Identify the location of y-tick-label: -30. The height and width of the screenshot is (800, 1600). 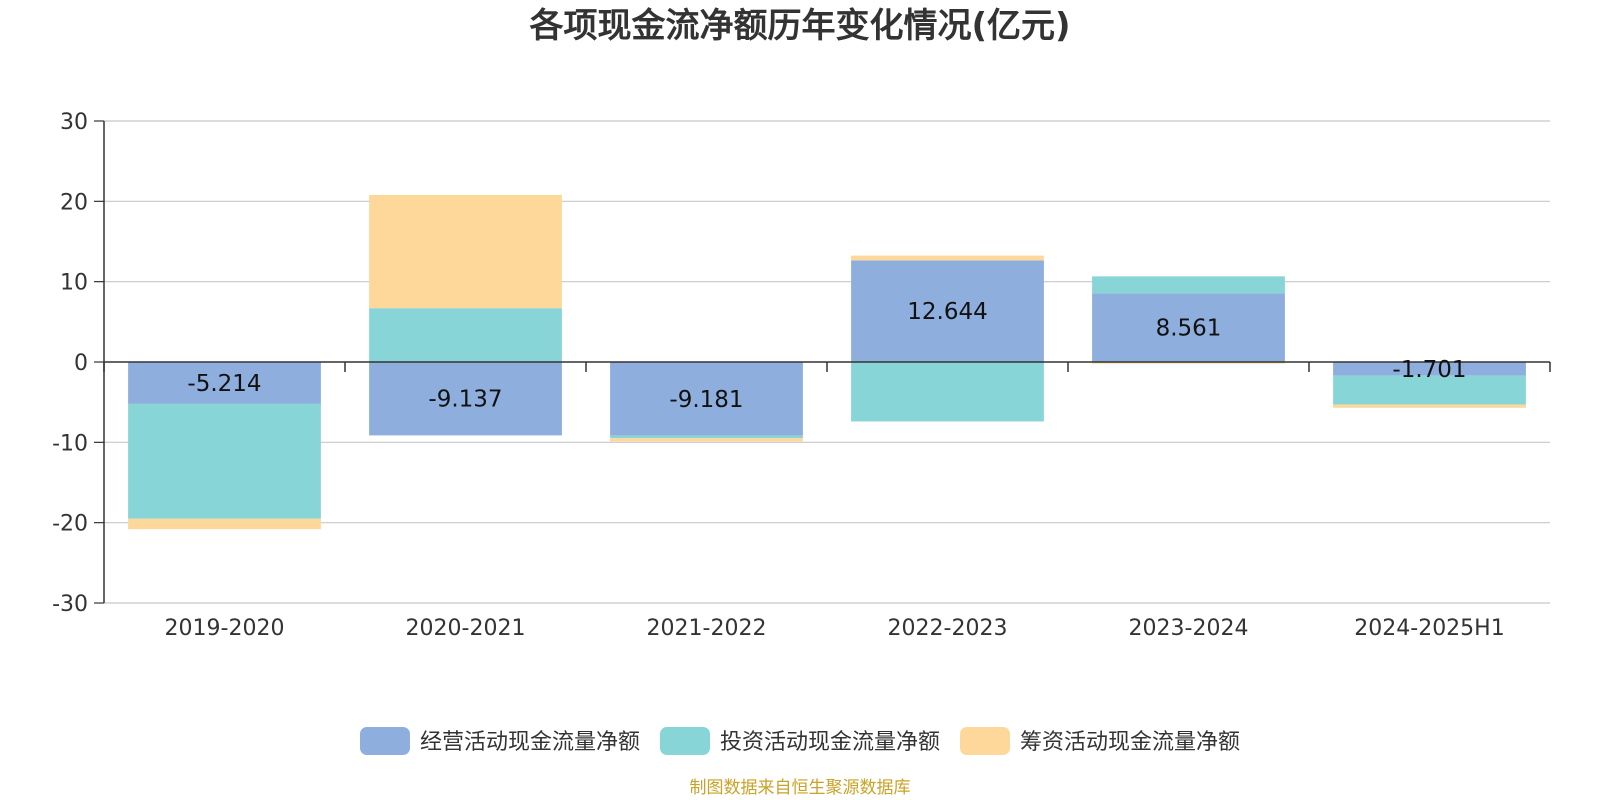
(70, 604).